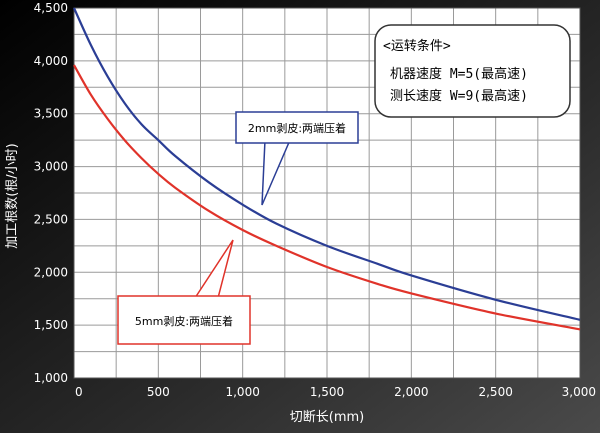  What do you see at coordinates (327, 417) in the screenshot?
I see `x-axis-title: 切断长(mm)` at bounding box center [327, 417].